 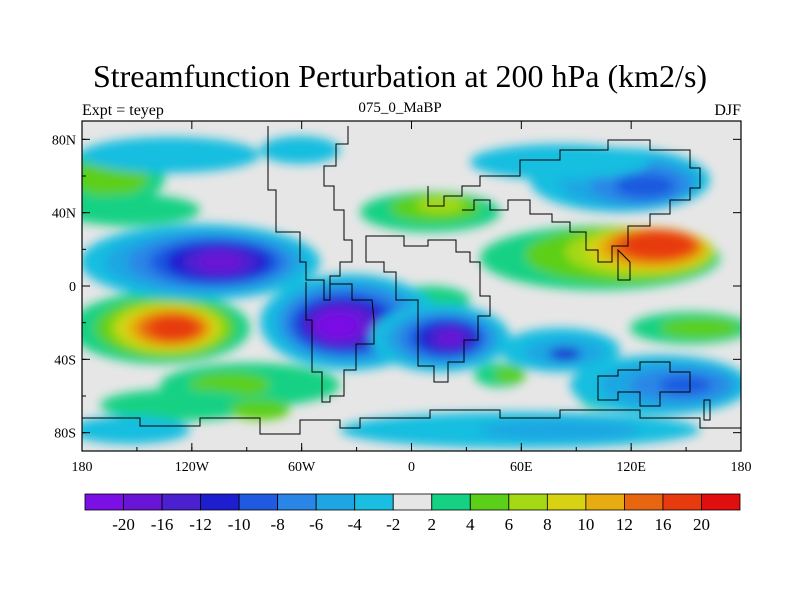 I want to click on colorbar: -20 -16 -12 -10 -8 -6 -4 -2 2 4 6 8 10 12 16 20, so click(x=412, y=513).